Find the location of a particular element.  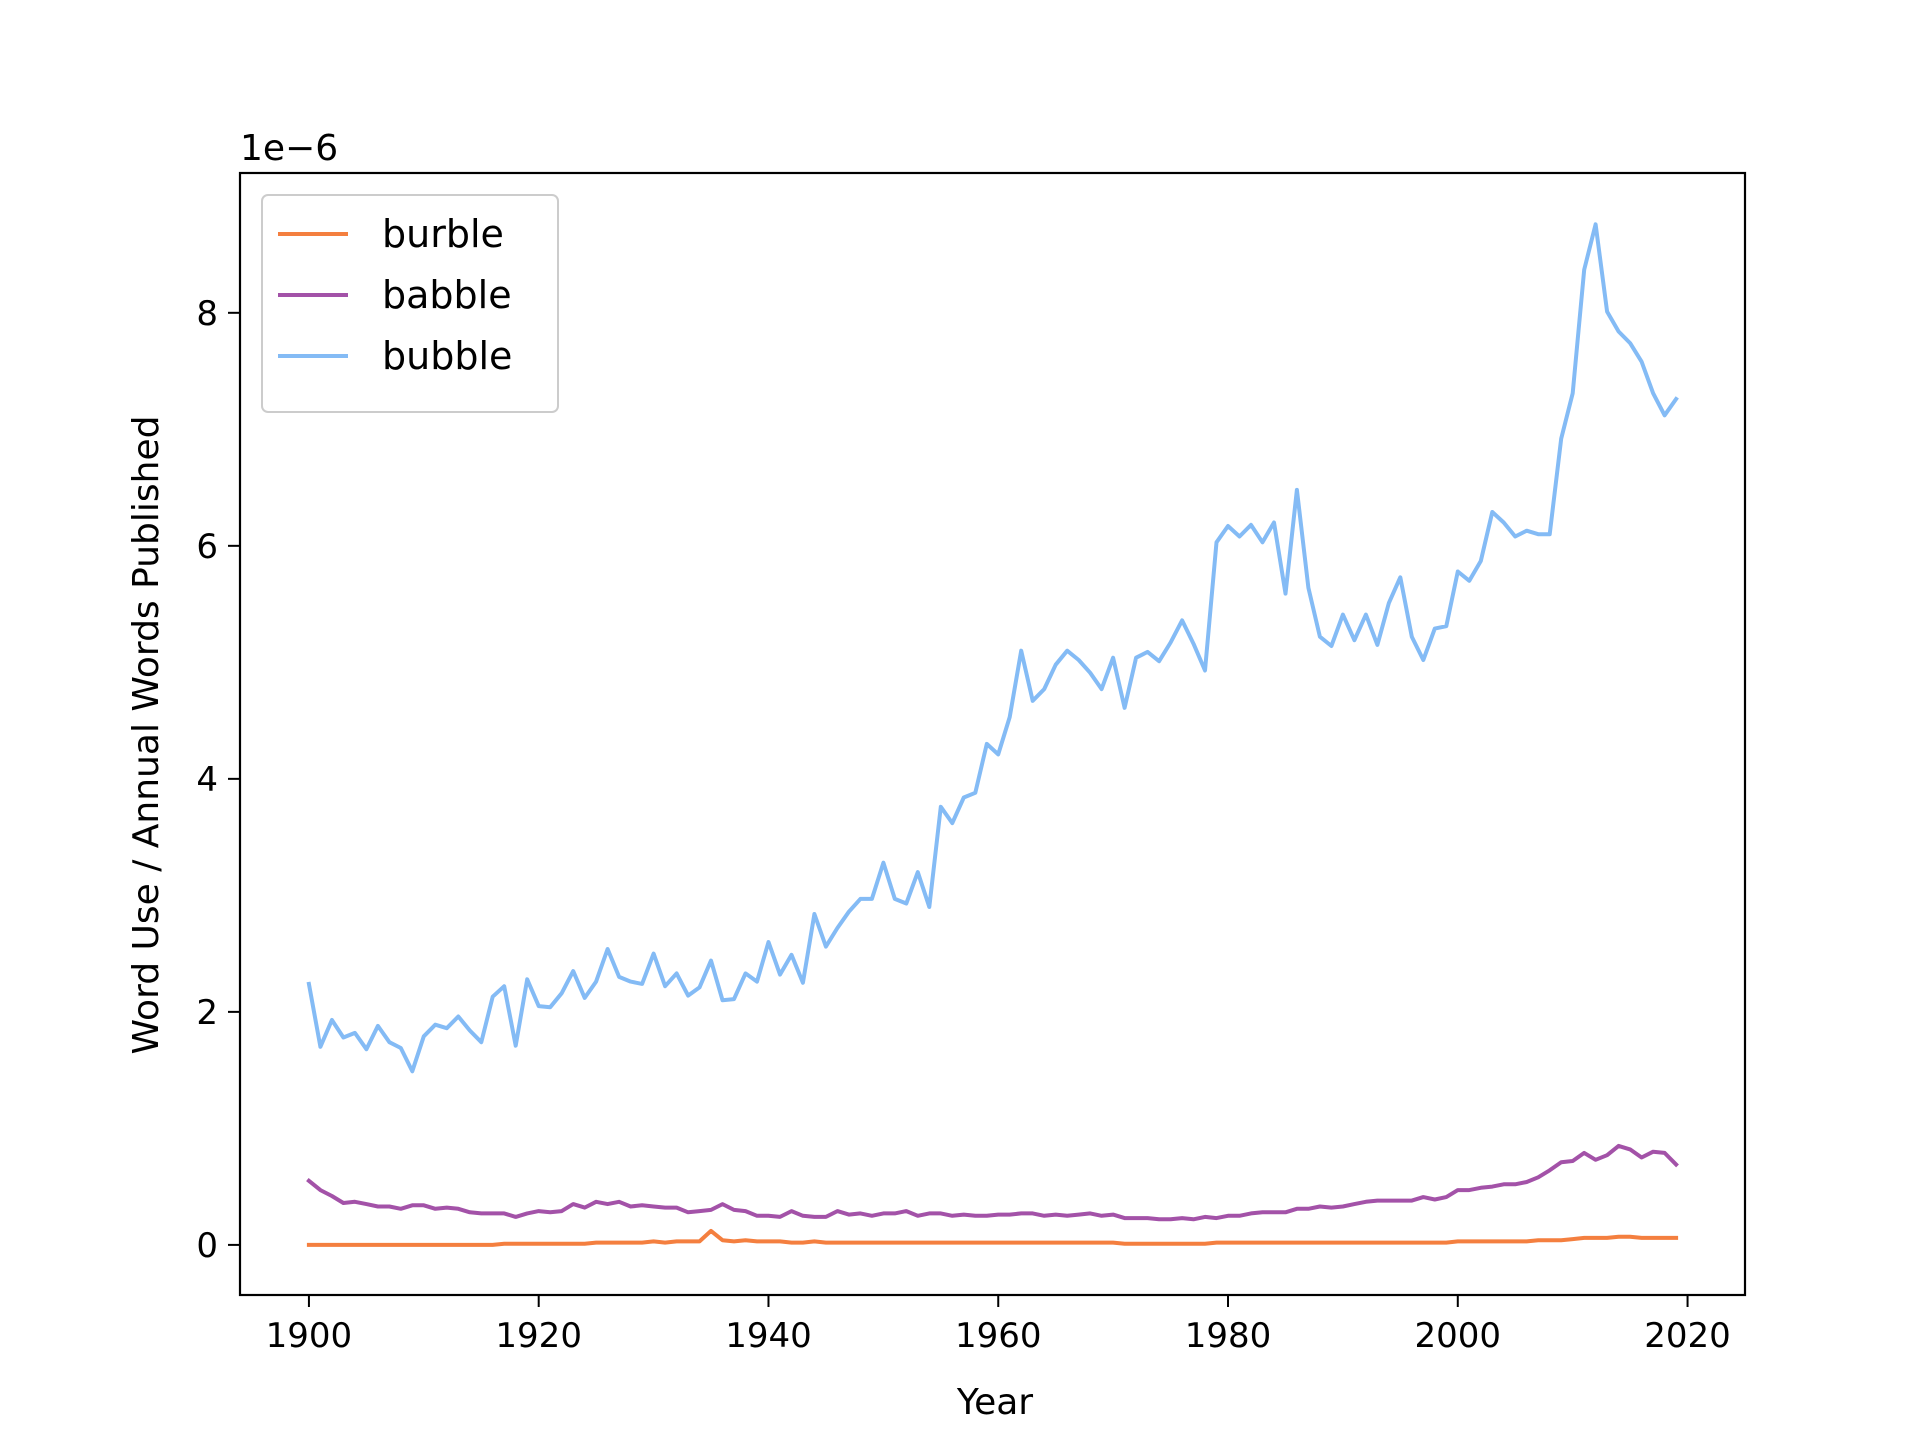

y-tick-label: 4 is located at coordinates (207, 780).